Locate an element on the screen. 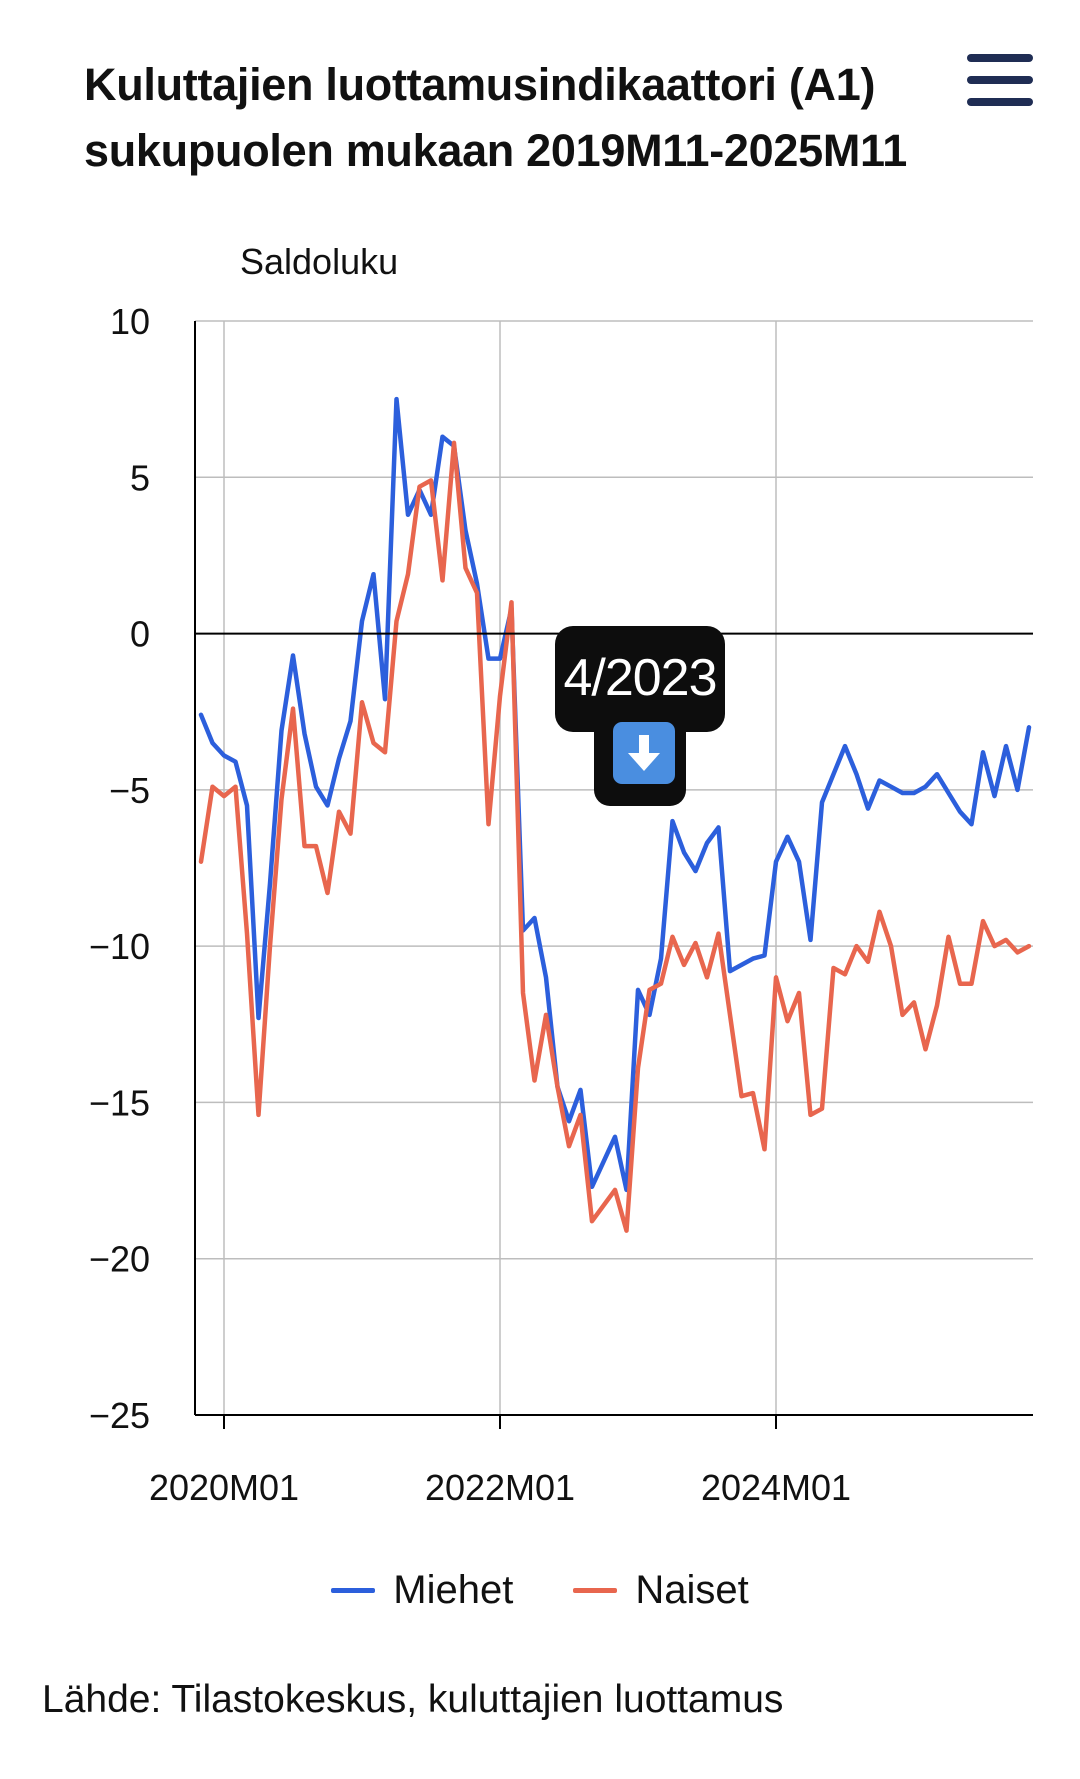 The image size is (1080, 1779). legend-label: Miehet is located at coordinates (453, 1590).